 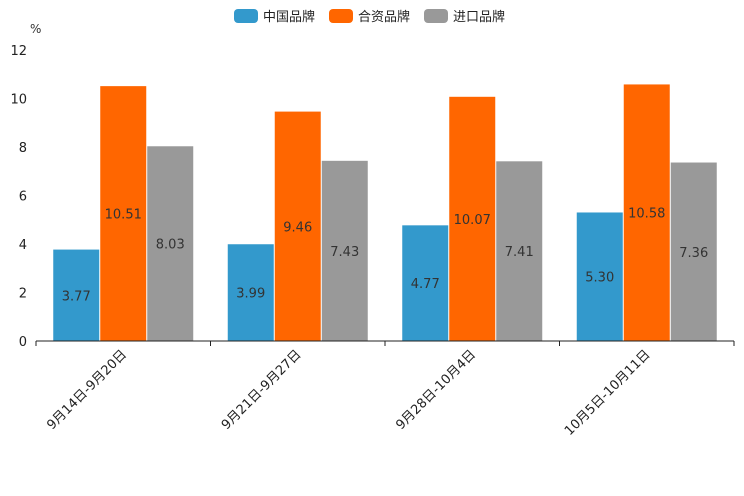 I want to click on bar-data-label: 10.51, so click(x=123, y=215).